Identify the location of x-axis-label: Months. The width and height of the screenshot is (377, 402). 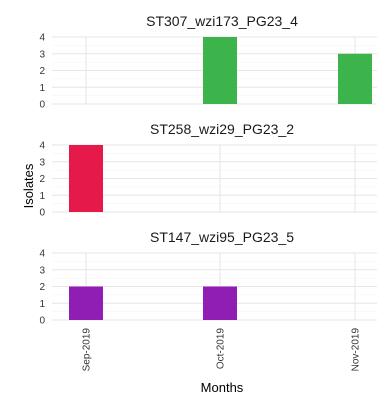
(222, 387).